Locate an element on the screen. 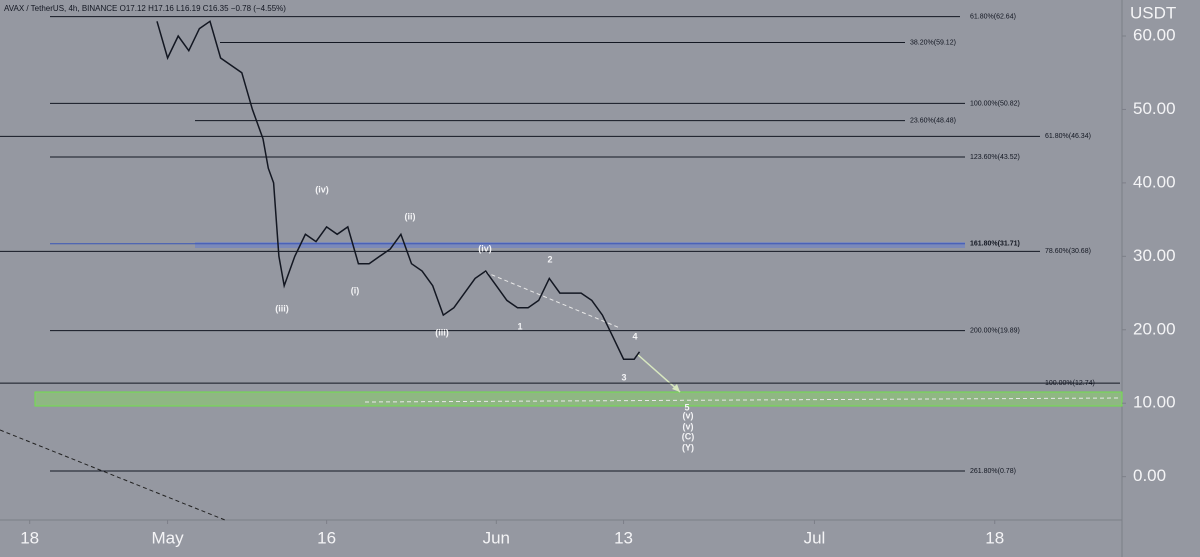  wave-label: 1 is located at coordinates (519, 326).